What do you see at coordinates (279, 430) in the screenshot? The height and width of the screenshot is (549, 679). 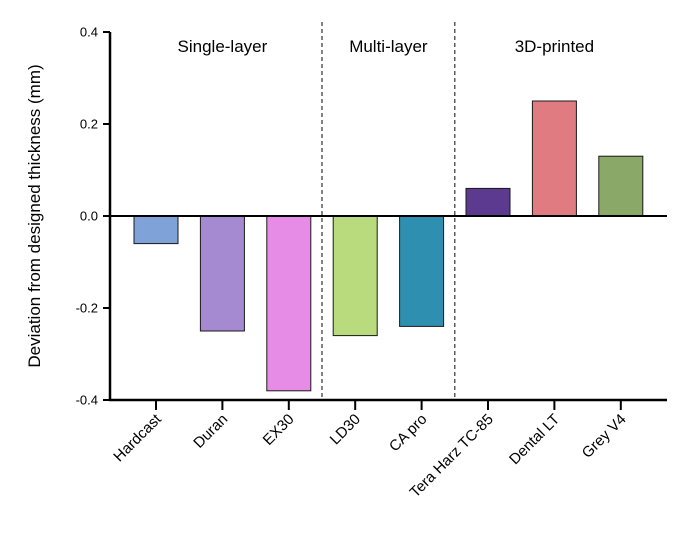 I see `x-tick-label: EX30` at bounding box center [279, 430].